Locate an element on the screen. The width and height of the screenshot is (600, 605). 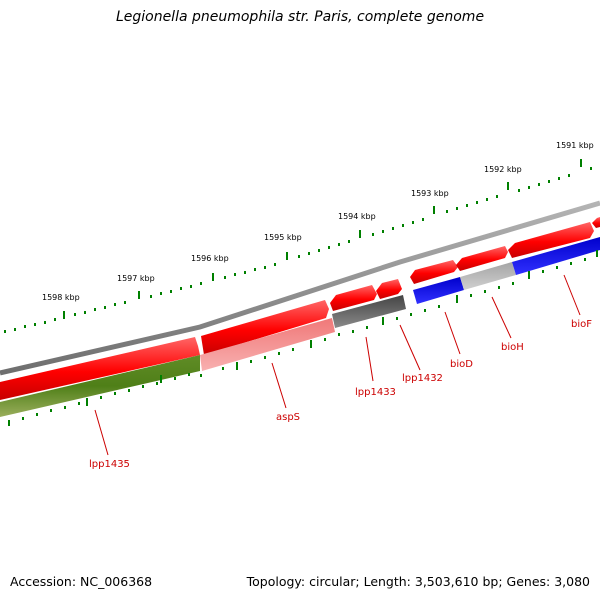
leader-line-lpp1432 is located at coordinates (410, 347).